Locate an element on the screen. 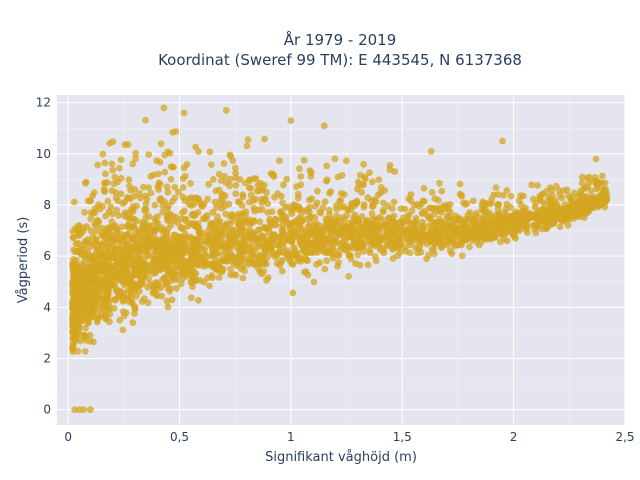  x-tick-label: 1,5 is located at coordinates (402, 437).